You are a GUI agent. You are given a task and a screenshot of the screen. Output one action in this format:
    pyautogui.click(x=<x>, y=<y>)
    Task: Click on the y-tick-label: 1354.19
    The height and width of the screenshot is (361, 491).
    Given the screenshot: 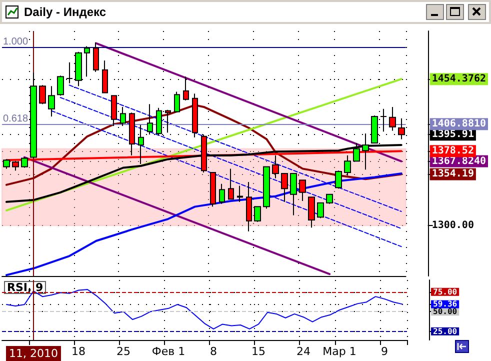 What is the action you would take?
    pyautogui.click(x=453, y=174)
    